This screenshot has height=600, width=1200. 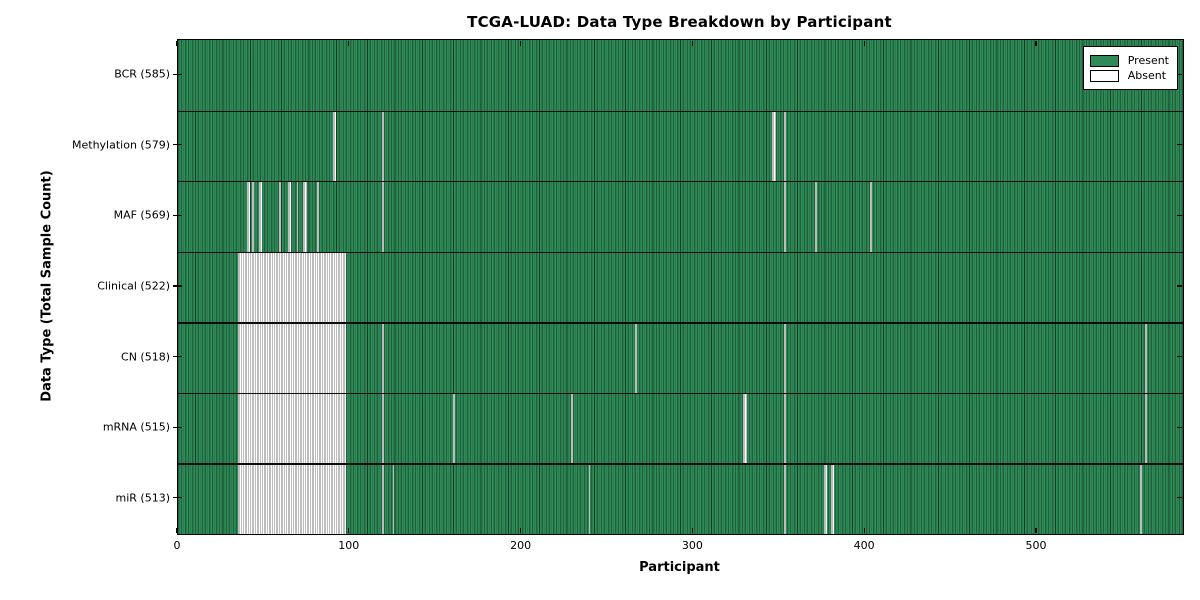 What do you see at coordinates (349, 545) in the screenshot?
I see `x-tick-label-100: 100` at bounding box center [349, 545].